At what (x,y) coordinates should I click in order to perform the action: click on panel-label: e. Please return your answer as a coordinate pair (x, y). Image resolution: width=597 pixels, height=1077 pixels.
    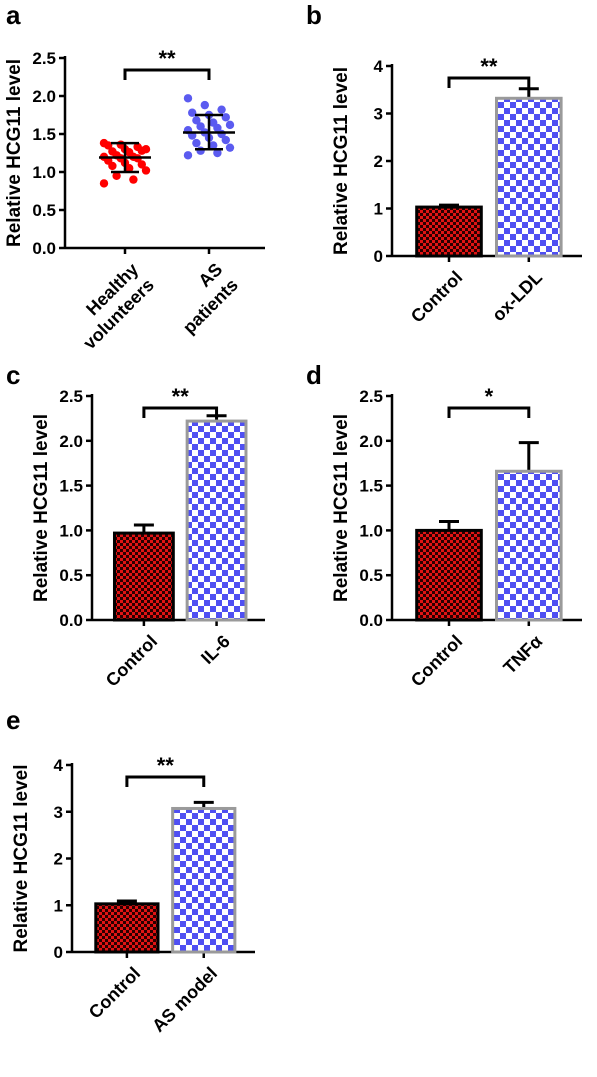
    Looking at the image, I should click on (13, 720).